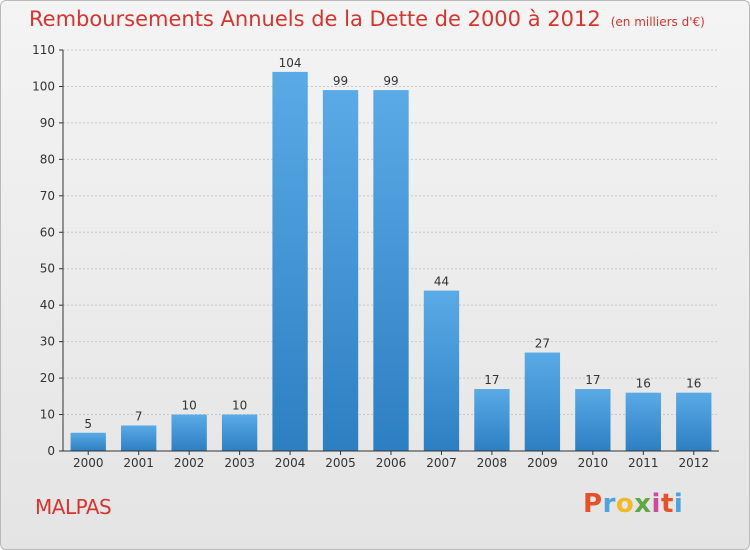 This screenshot has height=550, width=750. What do you see at coordinates (47, 159) in the screenshot?
I see `y-tick-label: 80` at bounding box center [47, 159].